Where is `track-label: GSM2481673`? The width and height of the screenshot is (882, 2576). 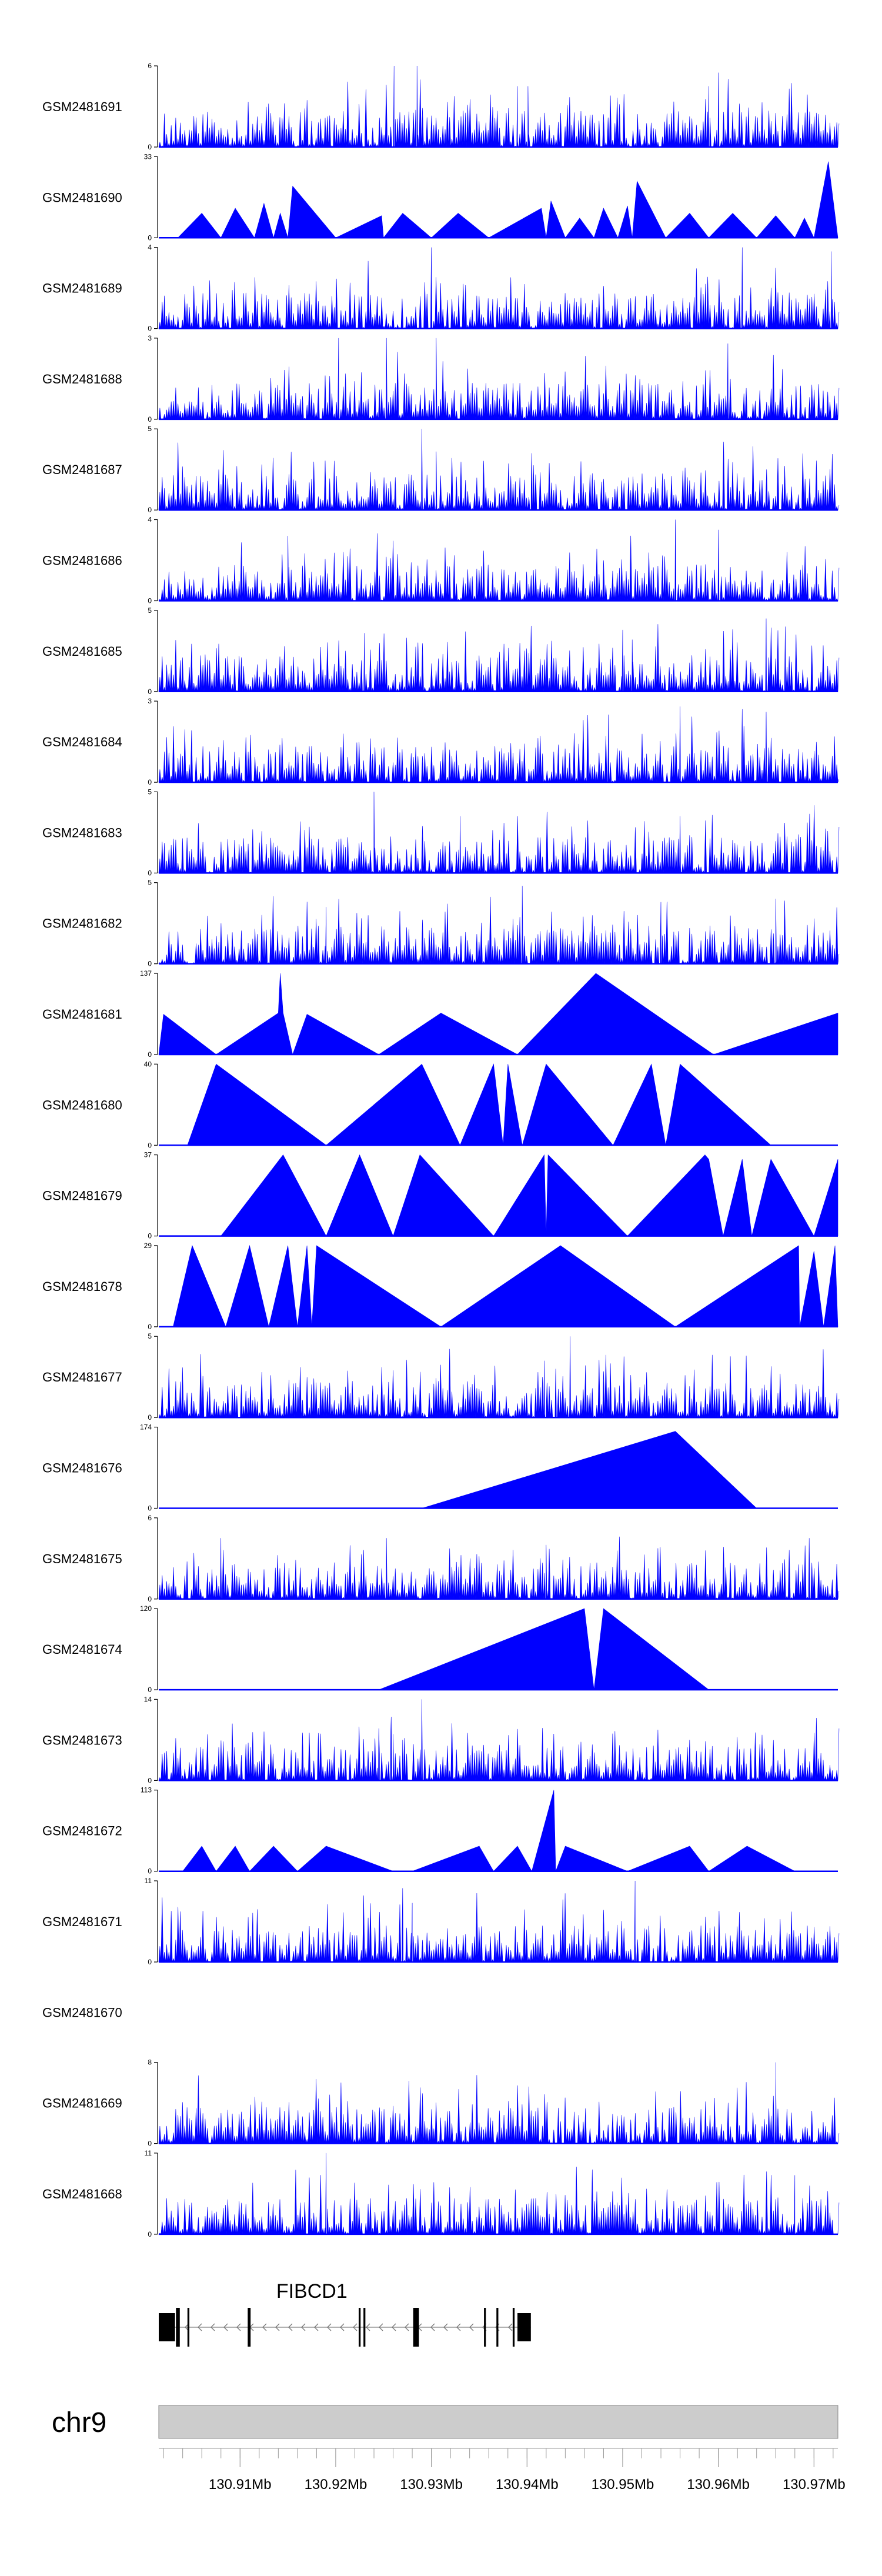 track-label: GSM2481673 is located at coordinates (82, 1740).